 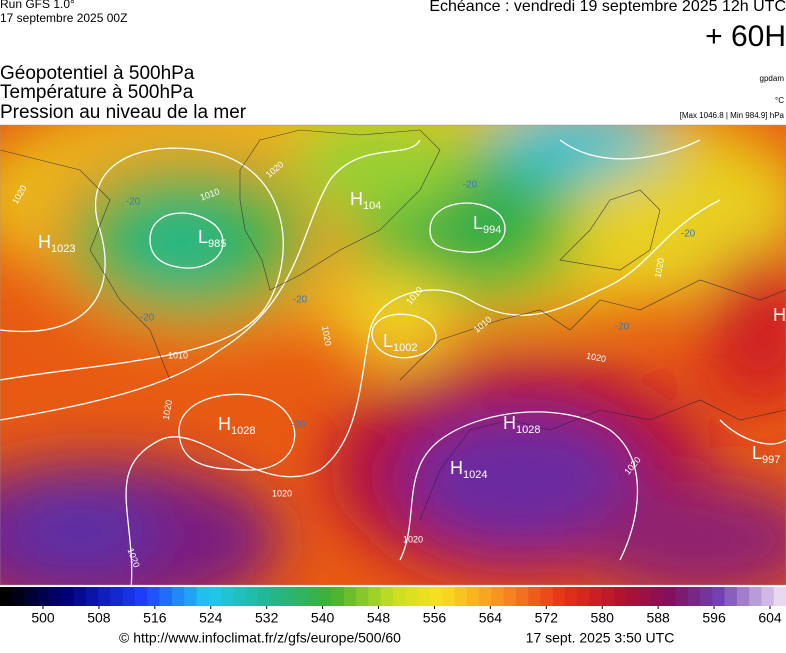 I want to click on pressure-center: H, so click(x=779, y=315).